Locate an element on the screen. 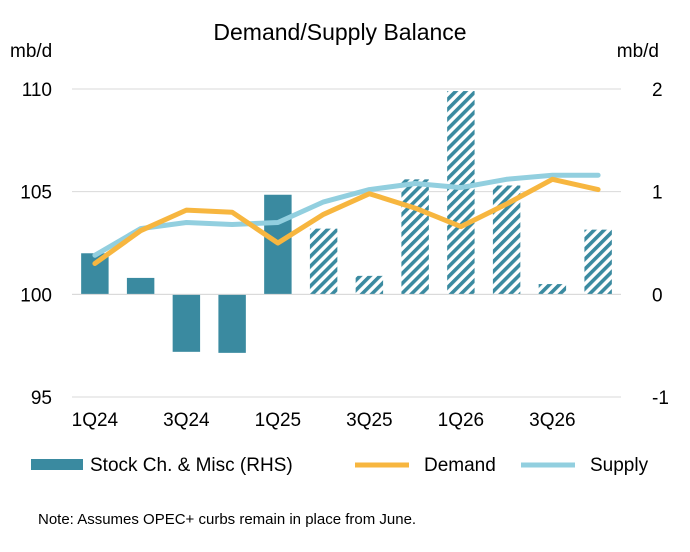  line-supply is located at coordinates (346, 215).